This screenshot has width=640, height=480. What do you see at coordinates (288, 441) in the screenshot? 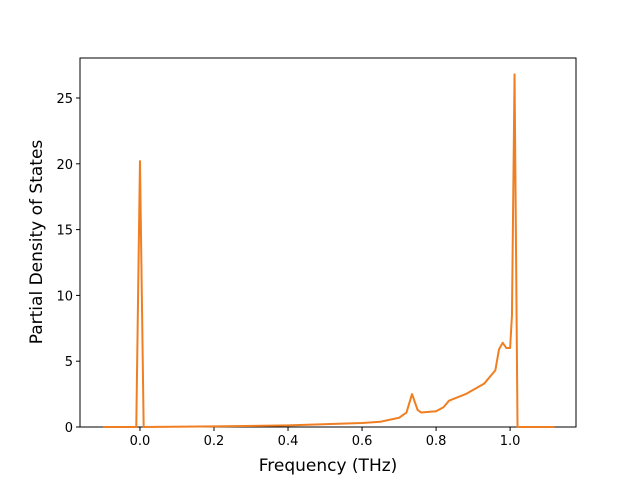
I see `x-tick-label: 0.4` at bounding box center [288, 441].